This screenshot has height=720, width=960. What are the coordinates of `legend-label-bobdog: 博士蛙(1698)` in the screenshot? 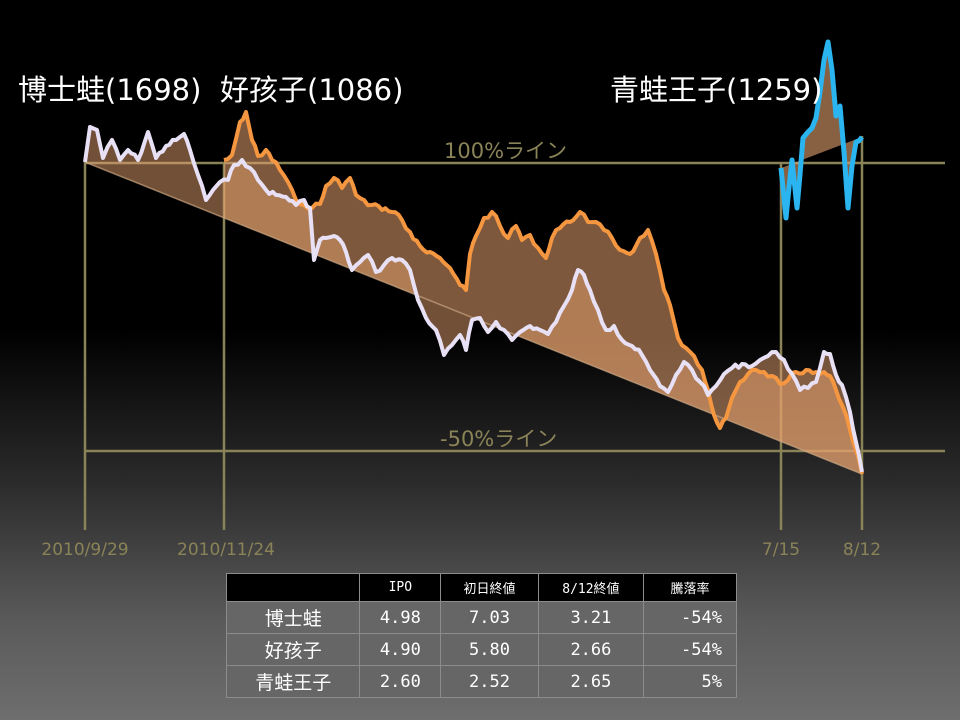 It's located at (109, 90).